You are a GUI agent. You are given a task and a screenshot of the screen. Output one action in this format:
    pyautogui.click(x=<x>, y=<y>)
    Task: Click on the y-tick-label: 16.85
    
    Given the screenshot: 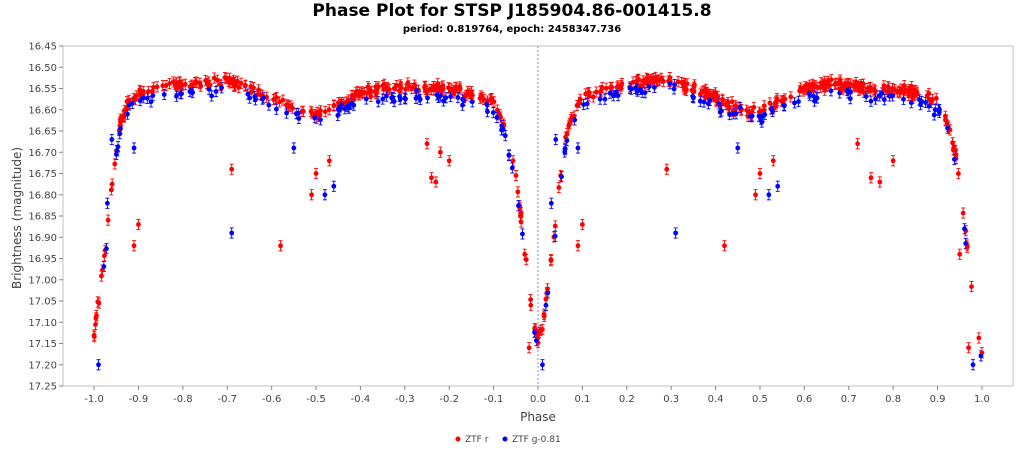 What is the action you would take?
    pyautogui.click(x=42, y=217)
    